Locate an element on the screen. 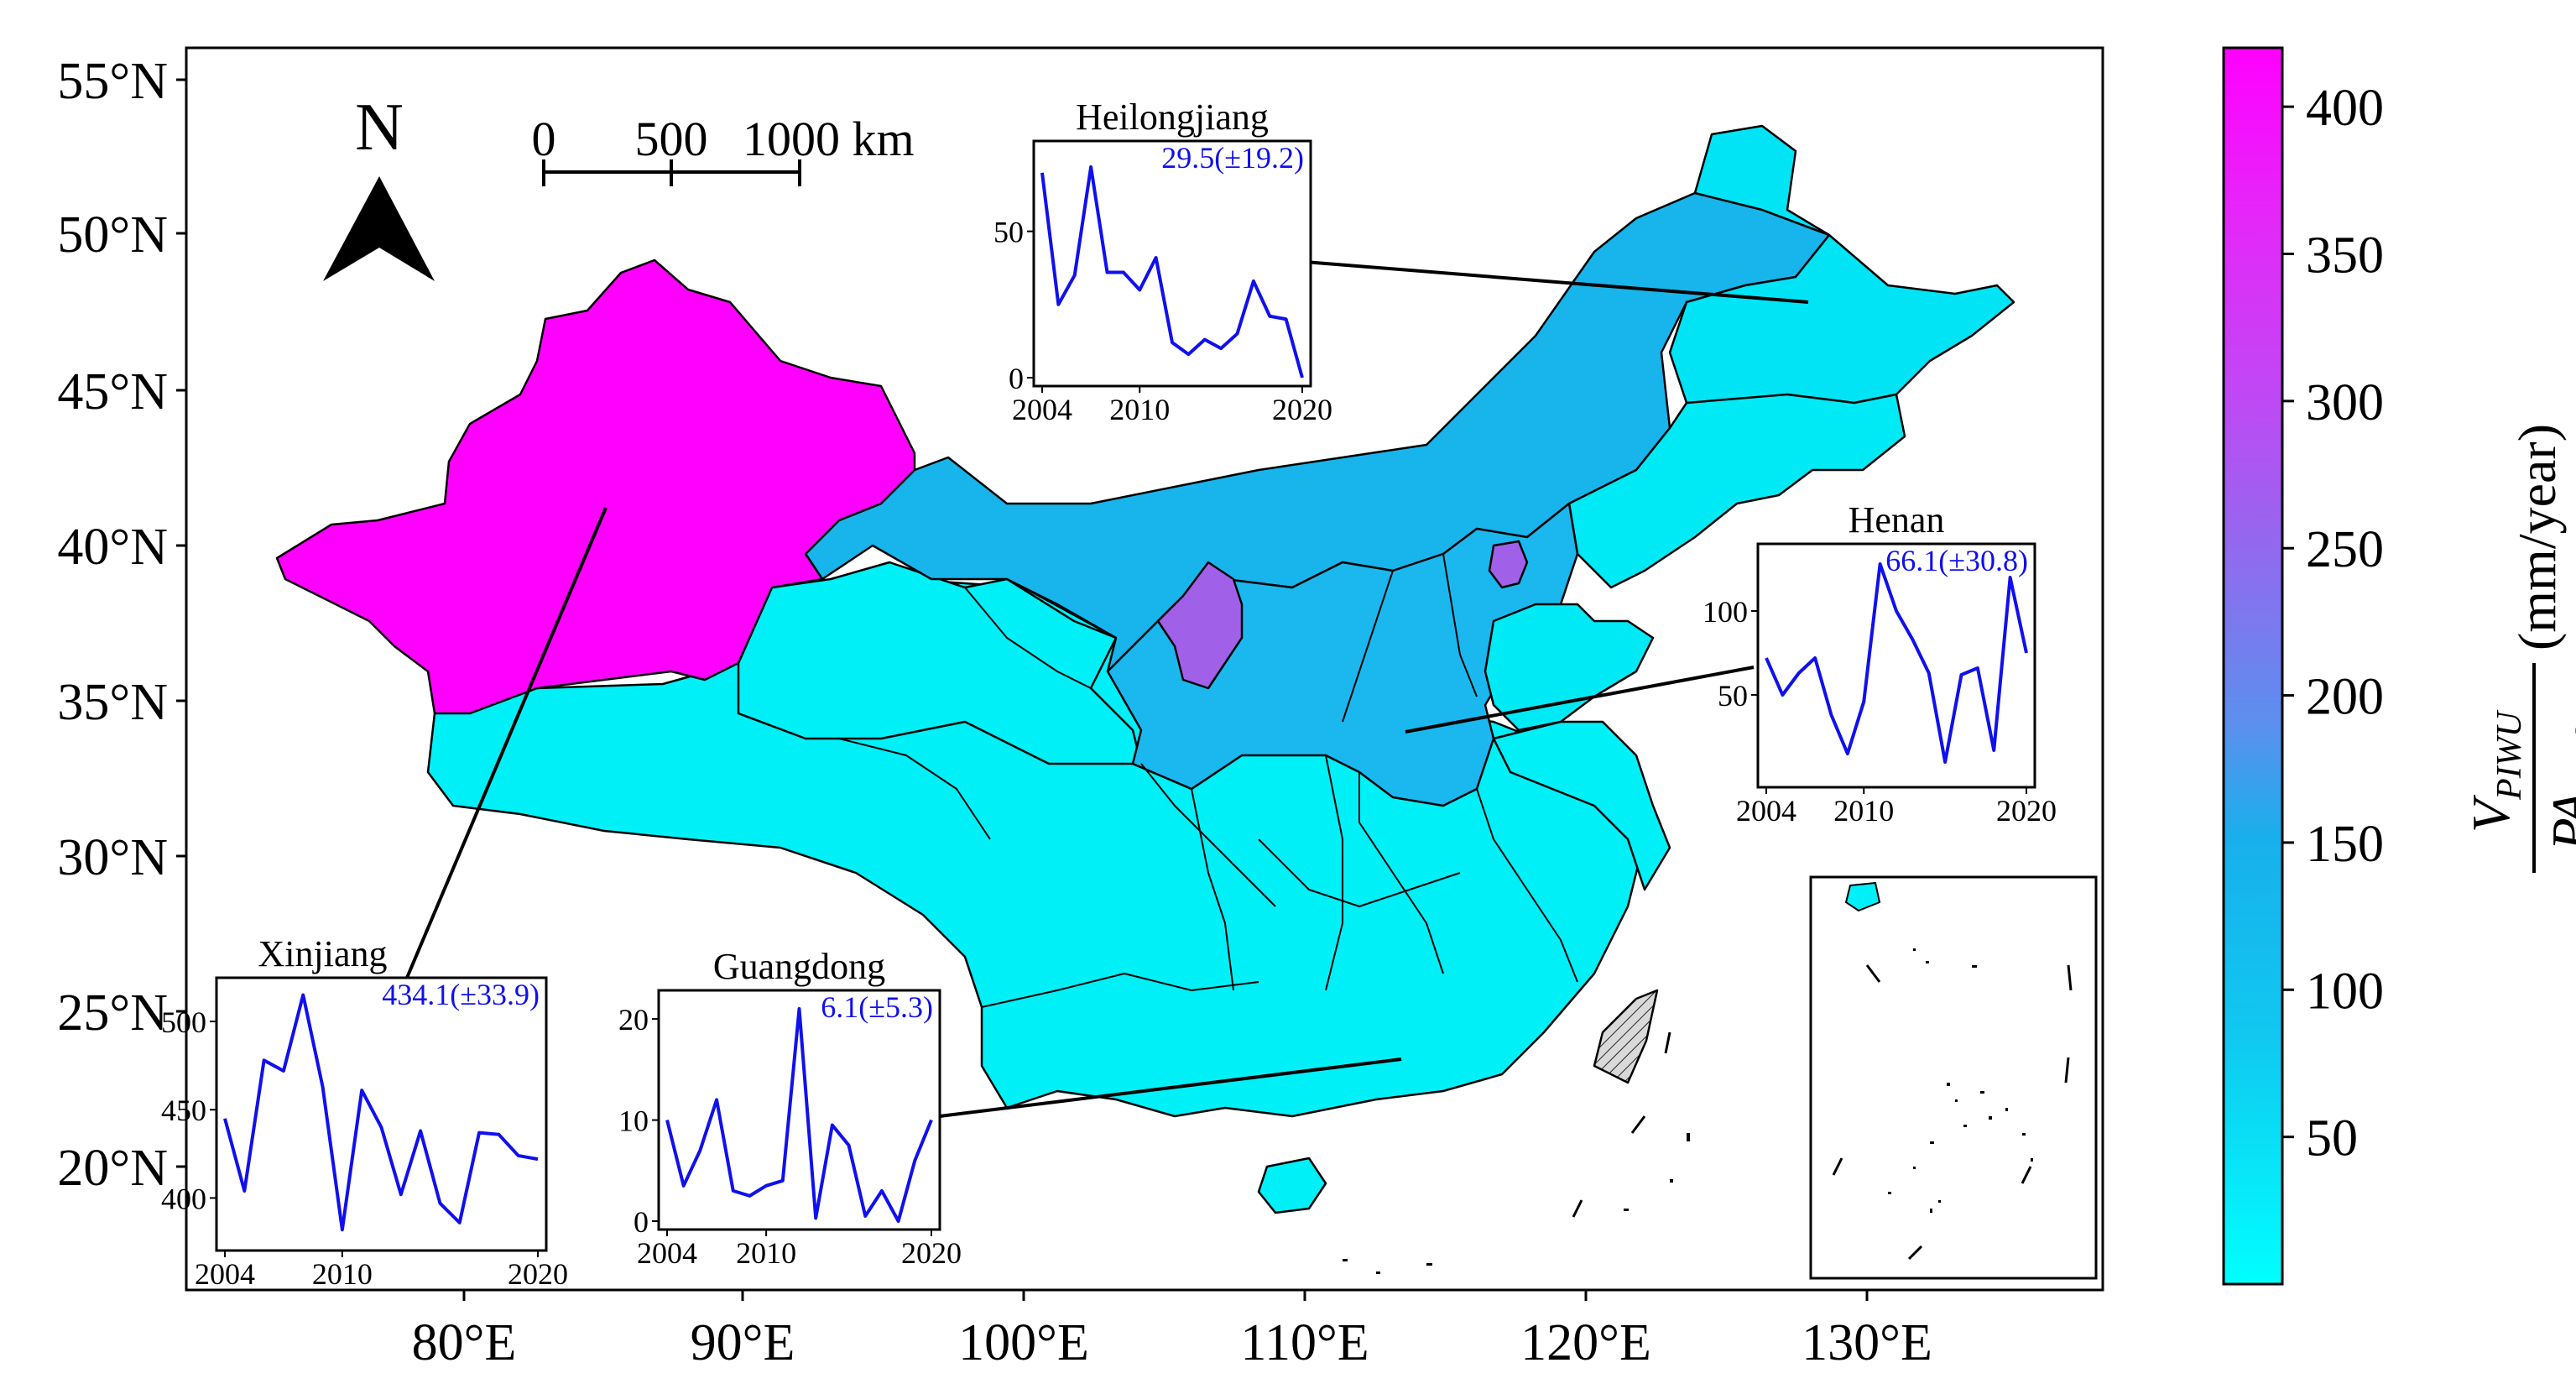 This screenshot has height=1389, width=2576. inset-ytick-label: 20 is located at coordinates (633, 1020).